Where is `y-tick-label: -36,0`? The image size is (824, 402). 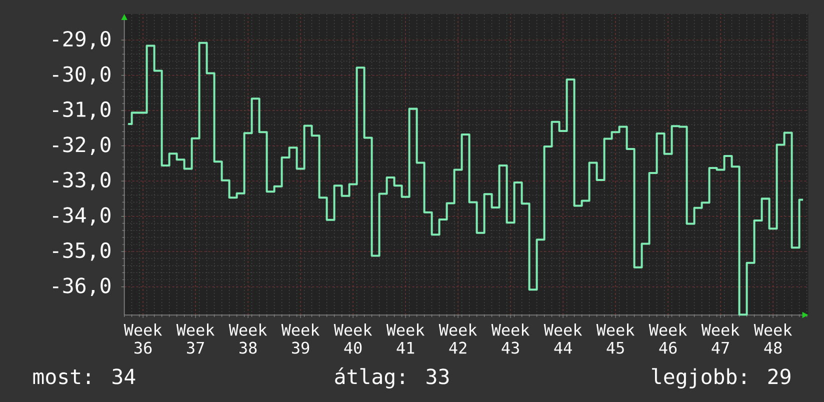
y-tick-label: -36,0 is located at coordinates (81, 287).